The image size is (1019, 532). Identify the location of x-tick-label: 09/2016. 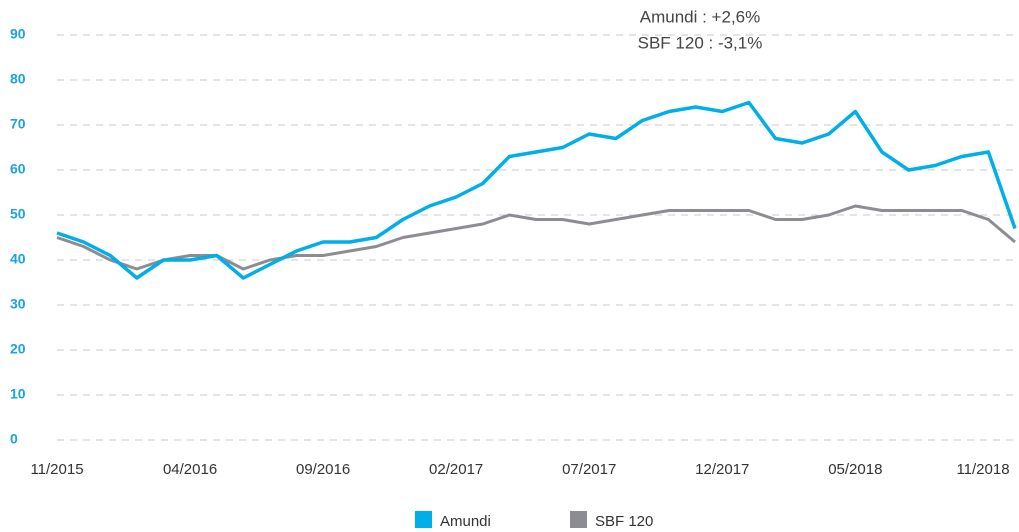
(323, 469).